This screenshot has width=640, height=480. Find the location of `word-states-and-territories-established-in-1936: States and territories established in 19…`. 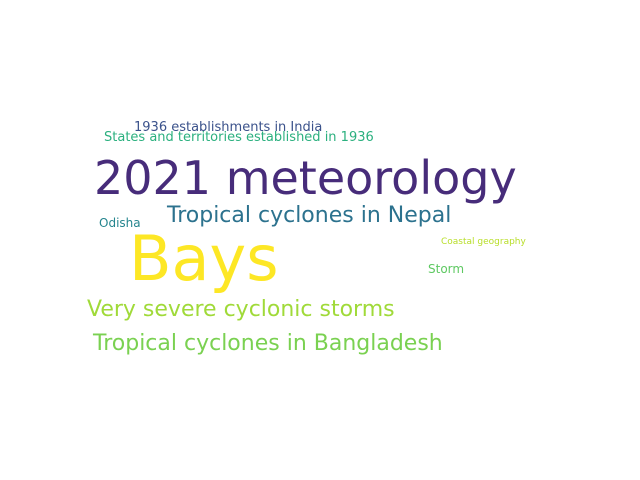

word-states-and-territories-established-in-1936: States and territories established in 19… is located at coordinates (239, 137).